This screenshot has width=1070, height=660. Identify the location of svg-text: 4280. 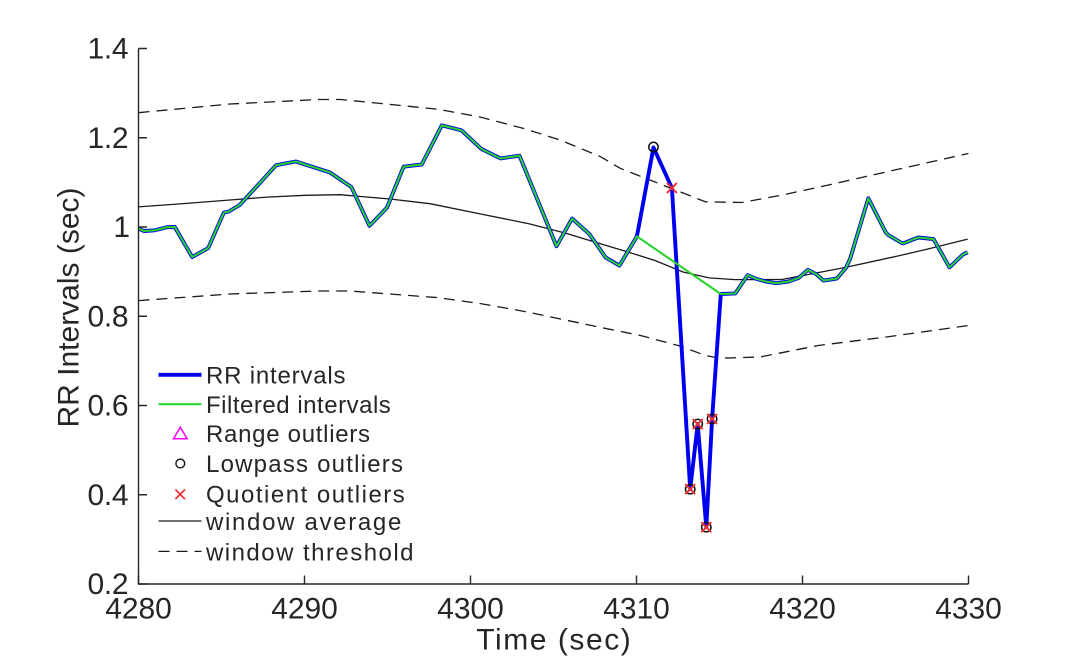
(138, 609).